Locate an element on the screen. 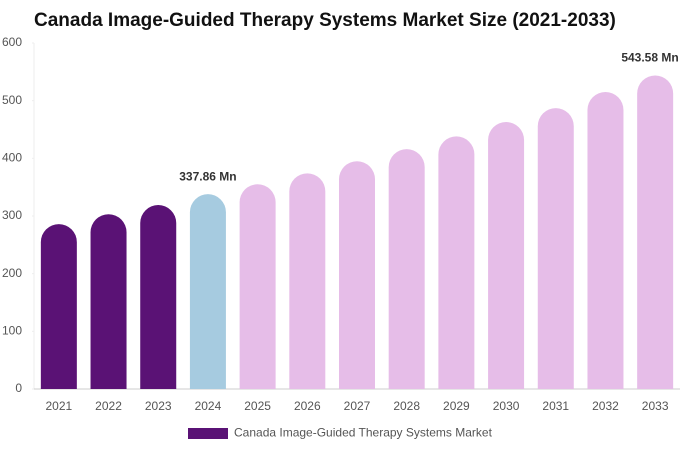  y-tick-label: 200 is located at coordinates (12, 273).